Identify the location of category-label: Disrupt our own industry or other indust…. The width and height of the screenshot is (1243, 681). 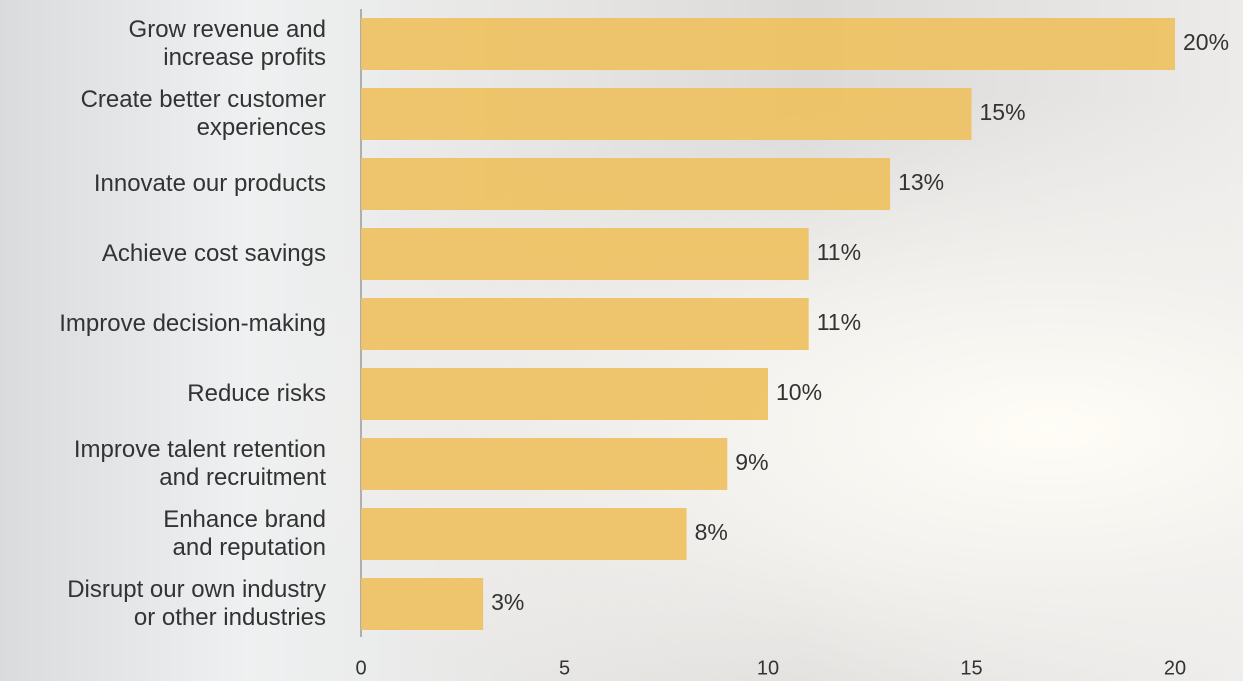
(196, 603).